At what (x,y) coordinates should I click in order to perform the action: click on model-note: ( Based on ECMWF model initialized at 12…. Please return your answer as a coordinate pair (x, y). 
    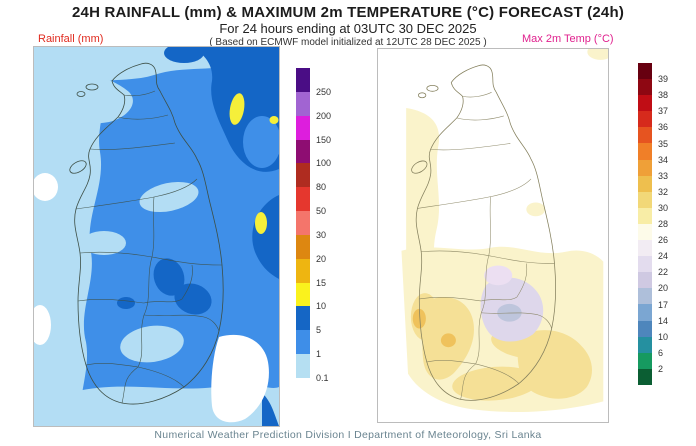
    Looking at the image, I should click on (348, 42).